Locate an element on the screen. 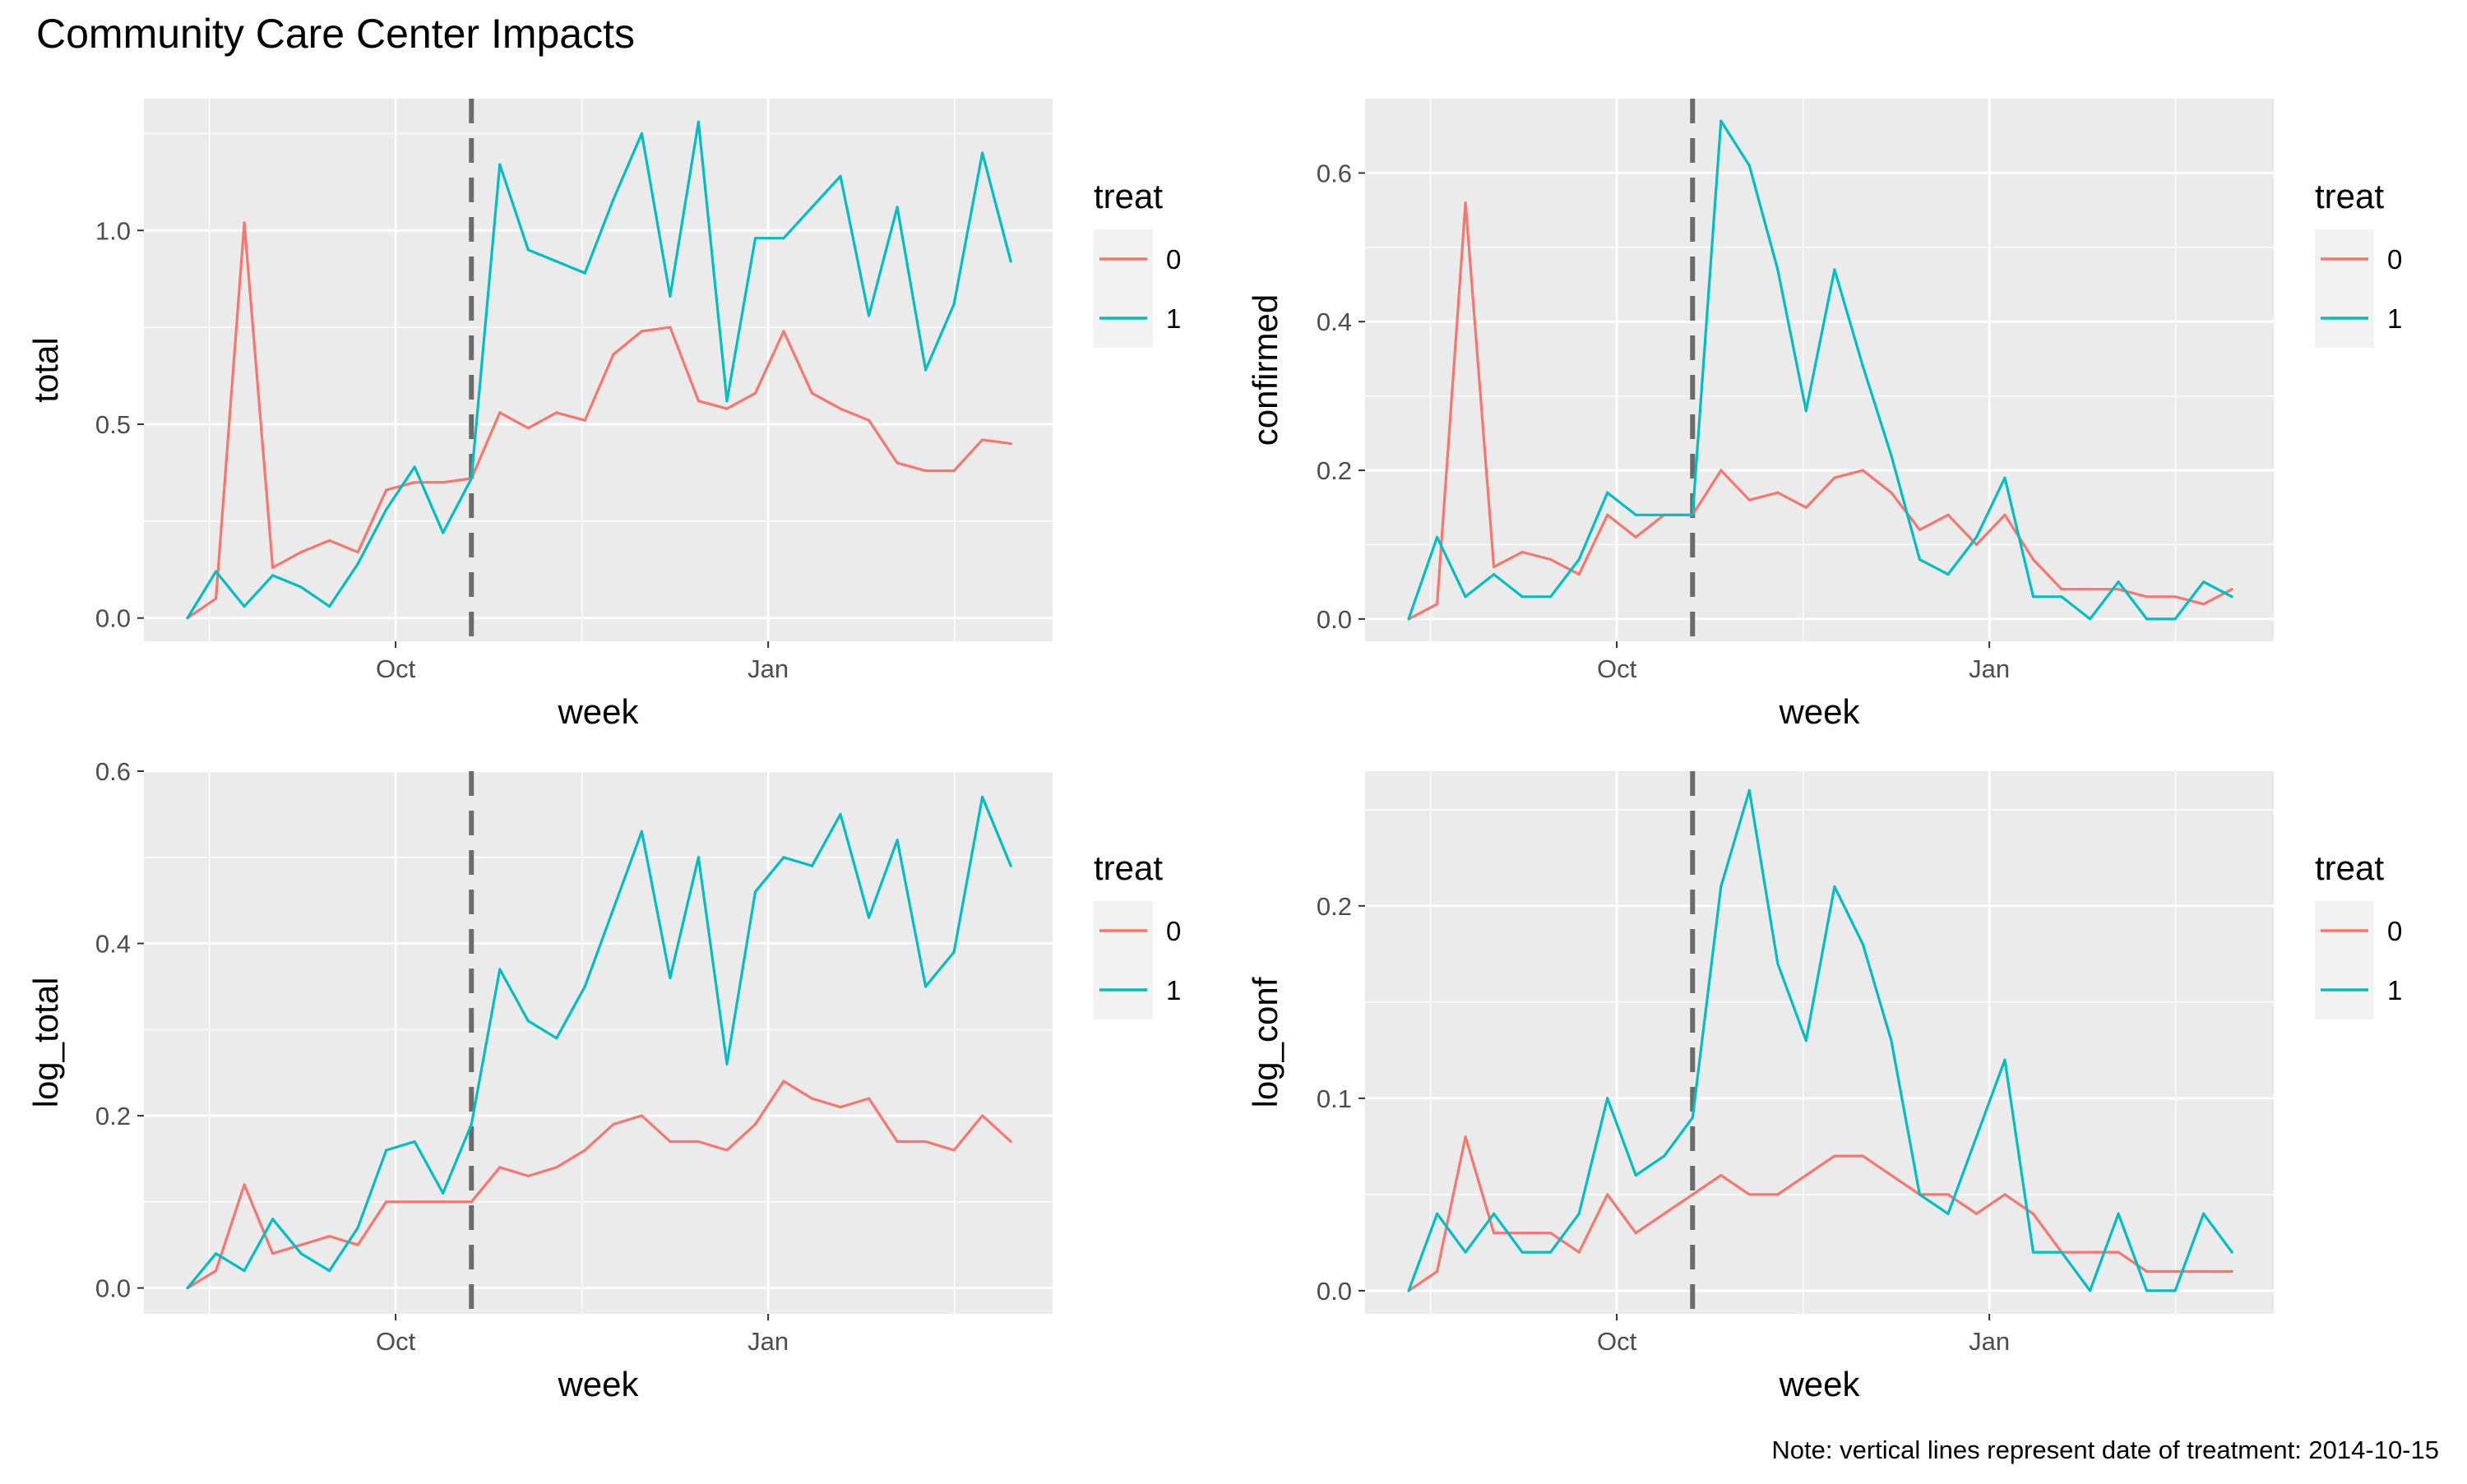 The width and height of the screenshot is (2467, 1484). y-tick-label: 0.5 is located at coordinates (113, 425).